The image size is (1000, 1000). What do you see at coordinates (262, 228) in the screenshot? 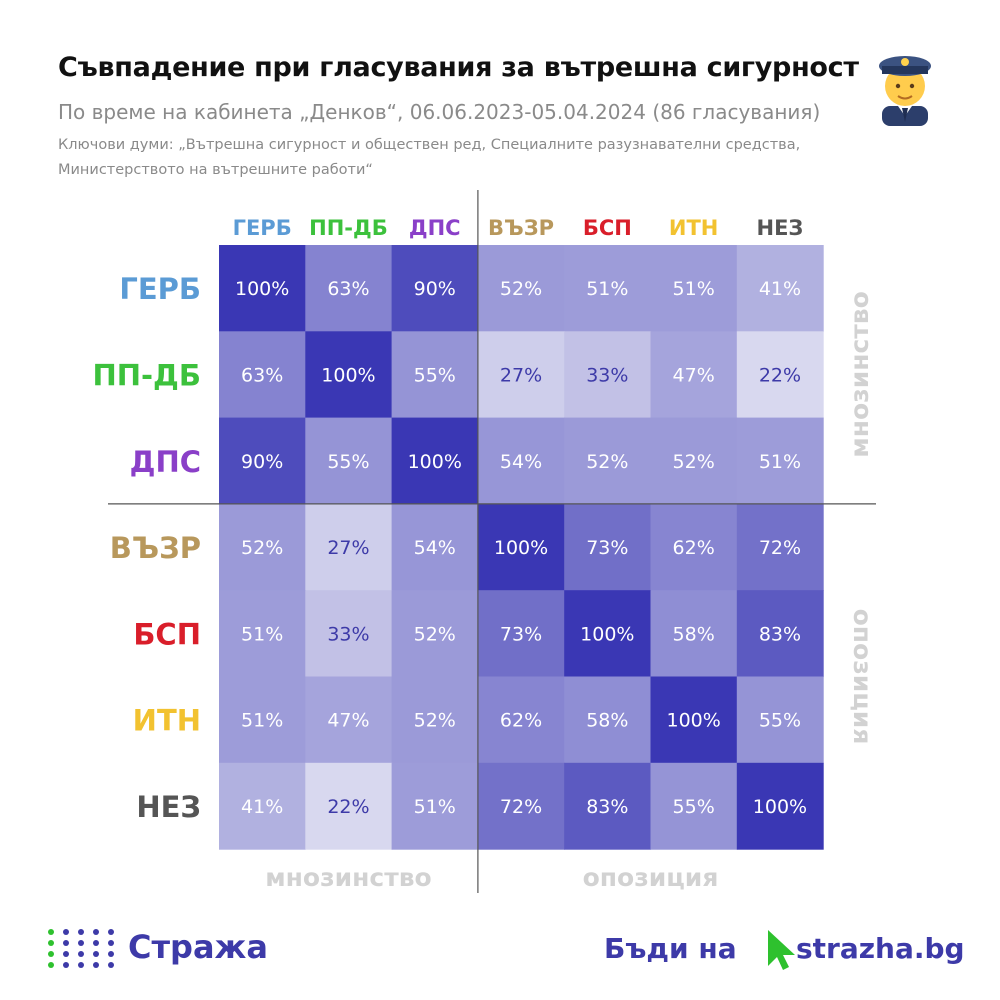
I see `column-header-label: ГЕРБ` at bounding box center [262, 228].